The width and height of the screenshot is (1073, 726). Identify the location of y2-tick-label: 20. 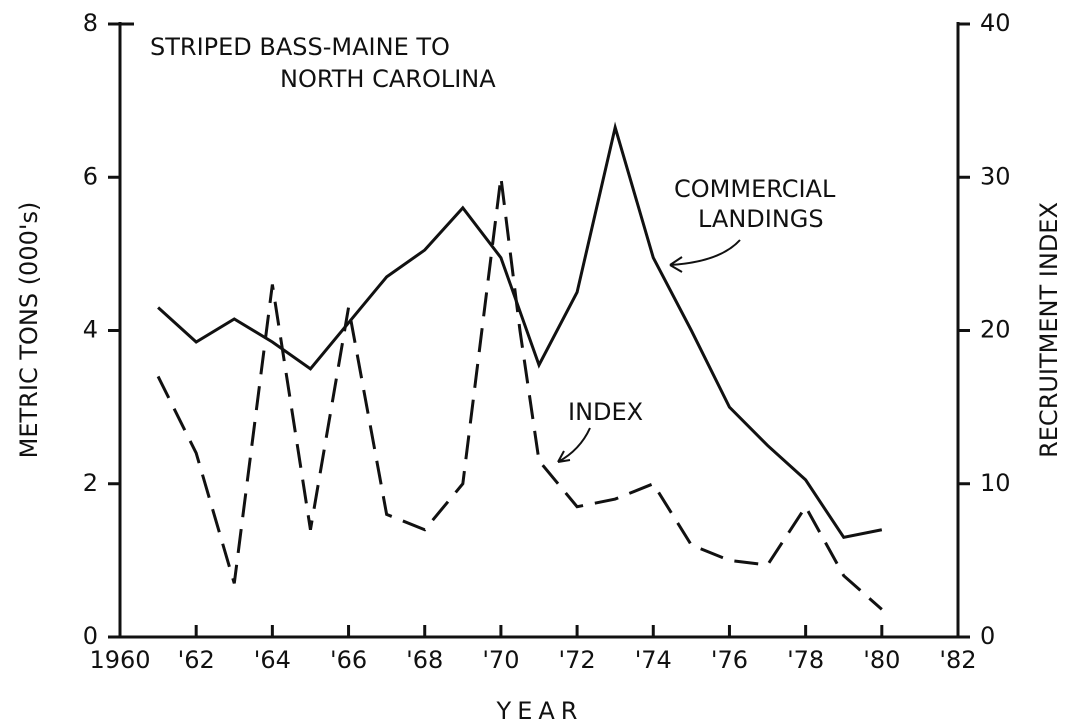
(995, 330).